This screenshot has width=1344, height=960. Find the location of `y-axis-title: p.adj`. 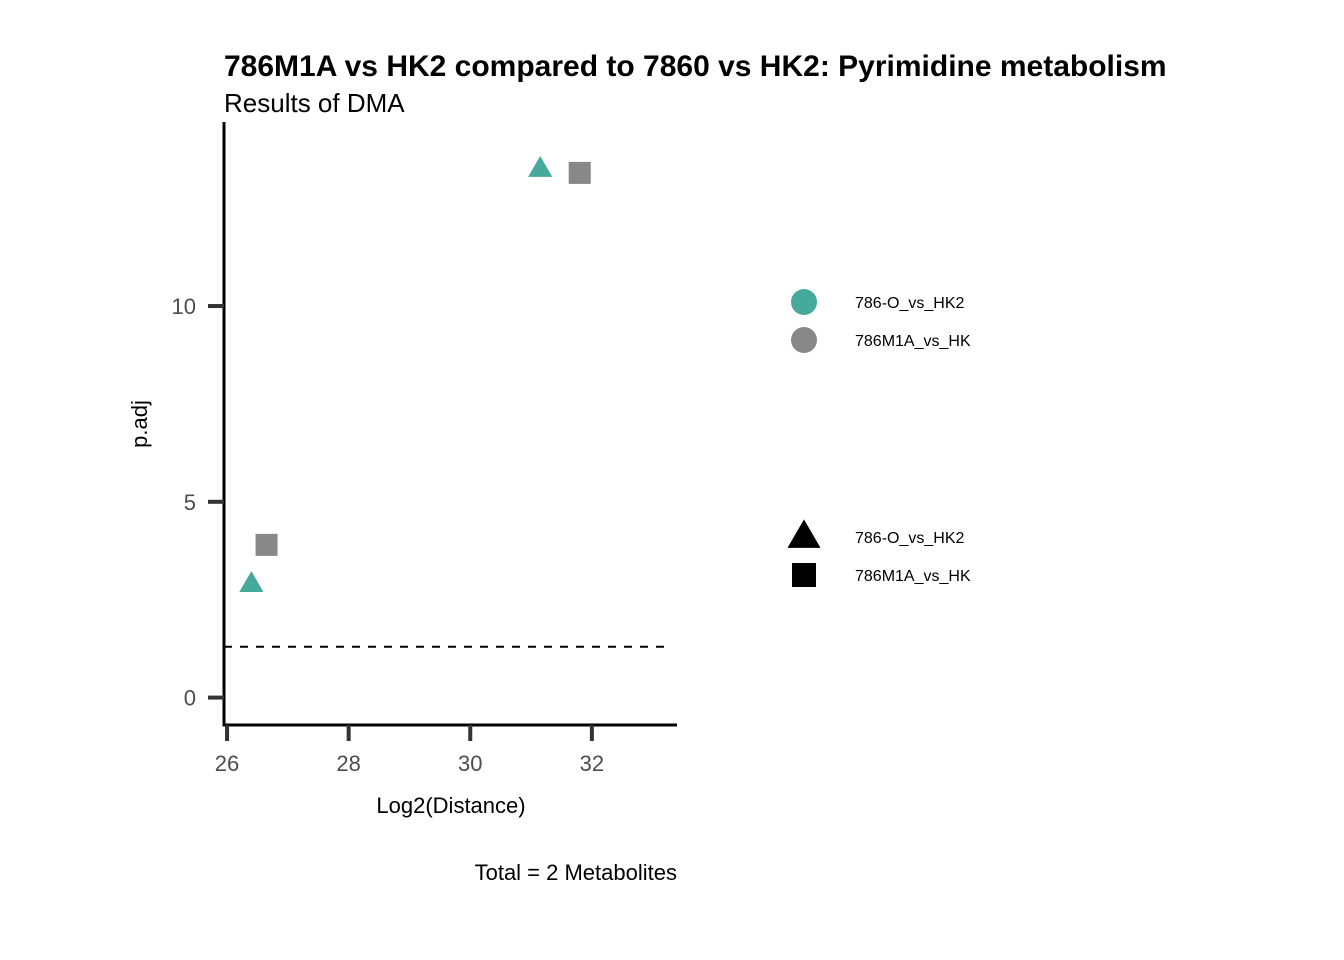

y-axis-title: p.adj is located at coordinates (139, 424).